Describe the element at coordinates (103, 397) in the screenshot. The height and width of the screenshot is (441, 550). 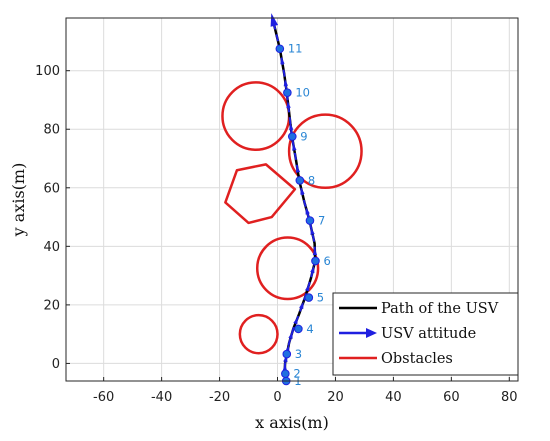
I see `x-tick-label: -60` at that location.